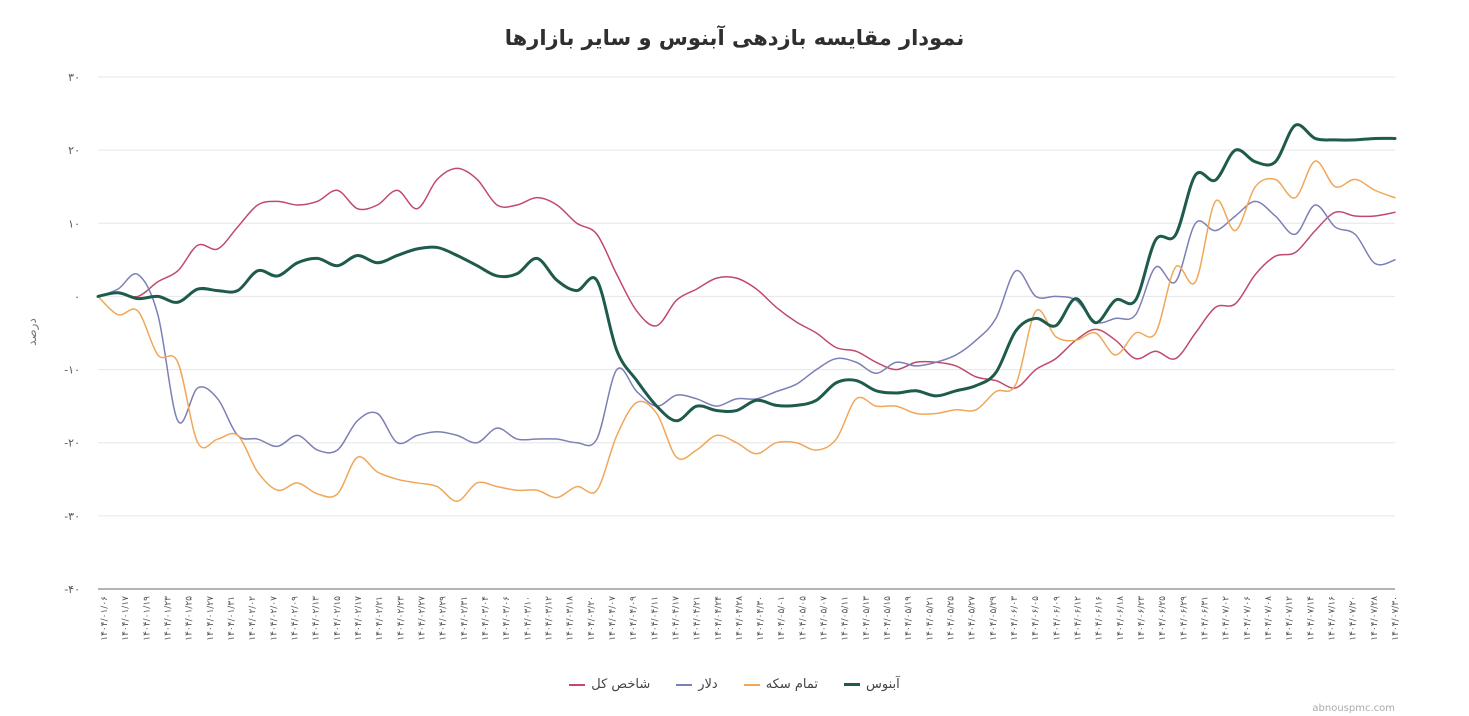 The width and height of the screenshot is (1469, 716). What do you see at coordinates (1142, 618) in the screenshot?
I see `x-tick-label: ۱۴۰۴/۰۶/۲۳` at bounding box center [1142, 618].